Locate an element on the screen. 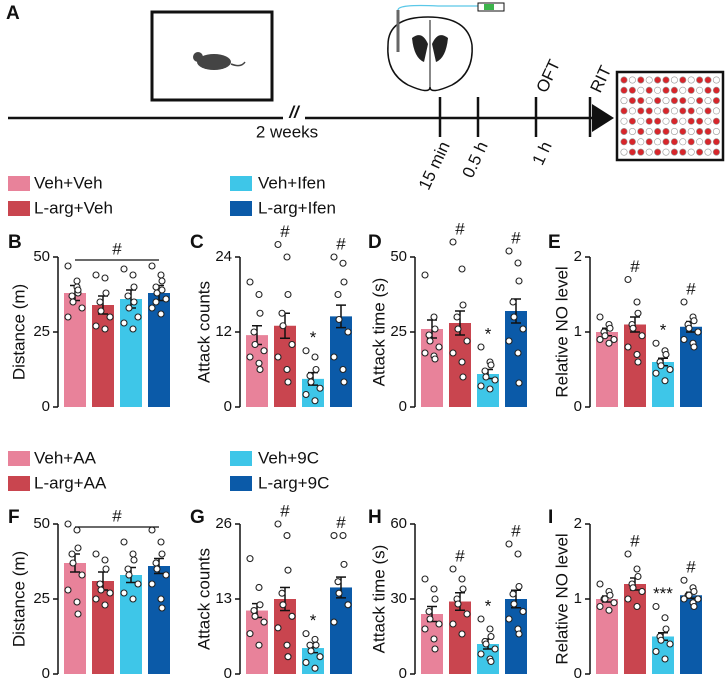 The image size is (726, 682). panel-letter: I is located at coordinates (550, 517).